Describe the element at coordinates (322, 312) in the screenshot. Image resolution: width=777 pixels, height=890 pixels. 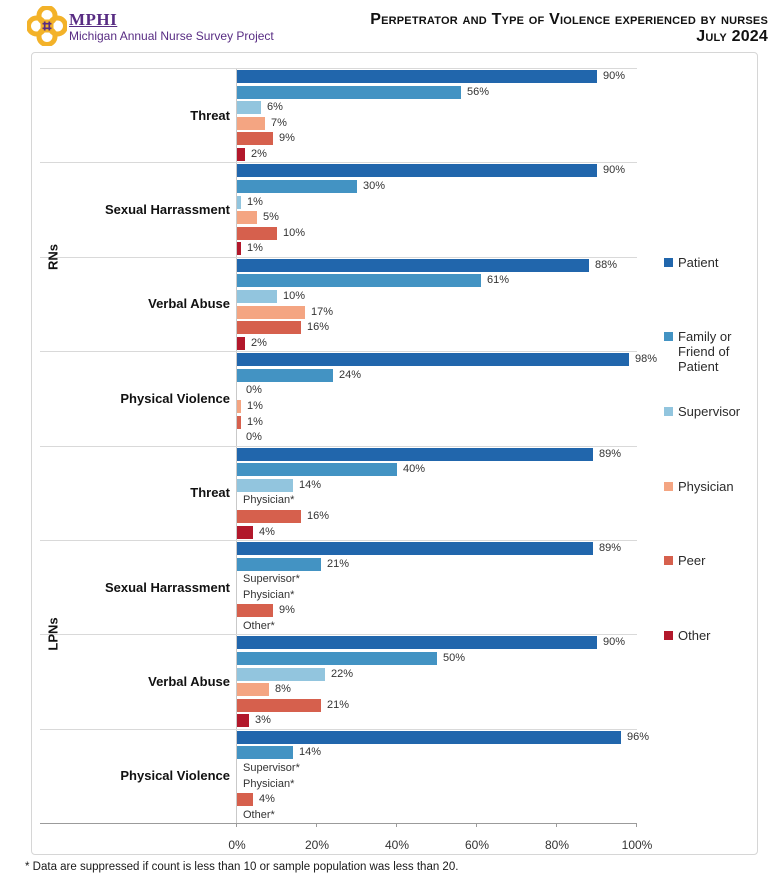
I see `bar-value-label: 17%` at that location.